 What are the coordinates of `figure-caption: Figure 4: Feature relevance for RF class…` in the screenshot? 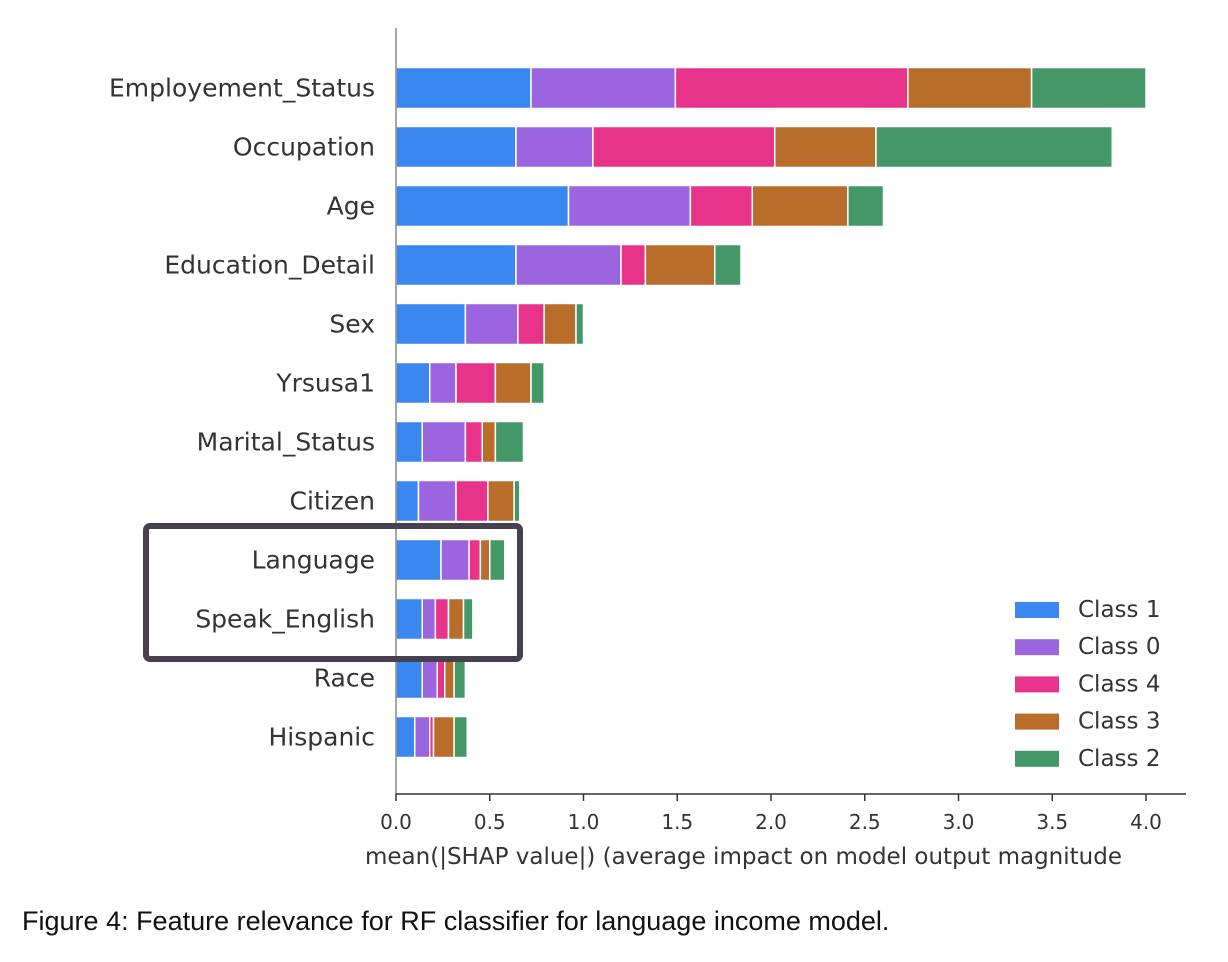 It's located at (455, 921).